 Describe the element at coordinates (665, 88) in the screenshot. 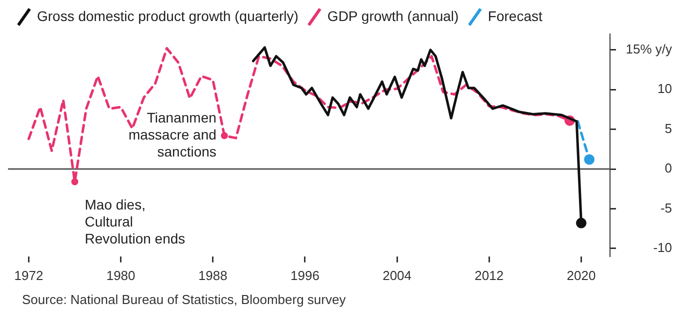

I see `y-tick-label: 10` at that location.